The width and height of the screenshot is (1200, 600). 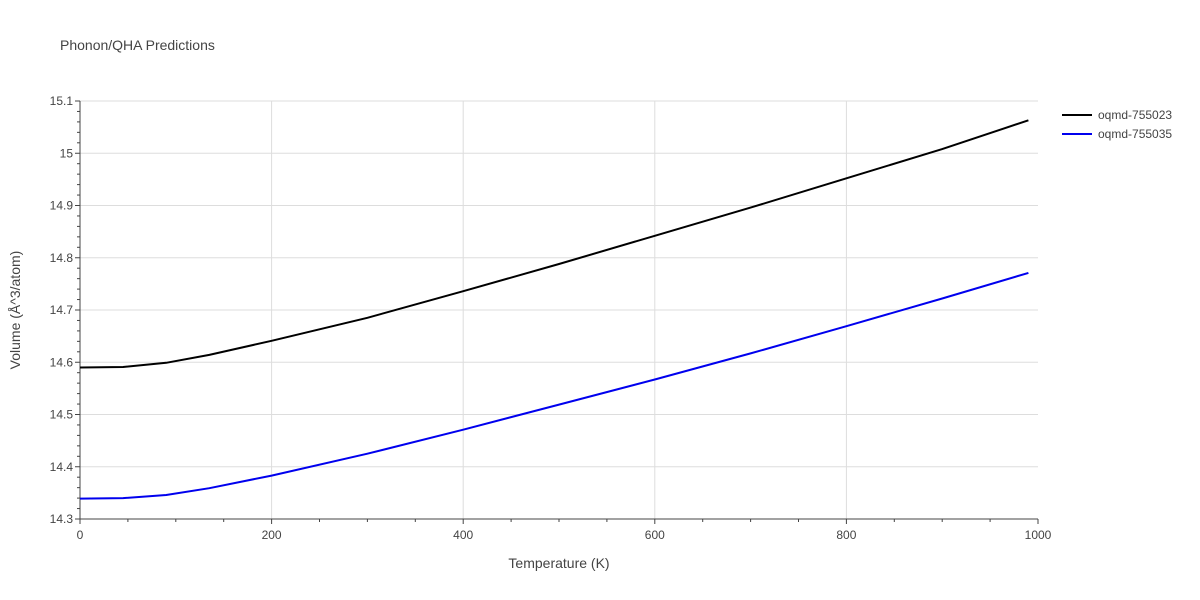 I want to click on x-tick-label: 0, so click(x=80, y=535).